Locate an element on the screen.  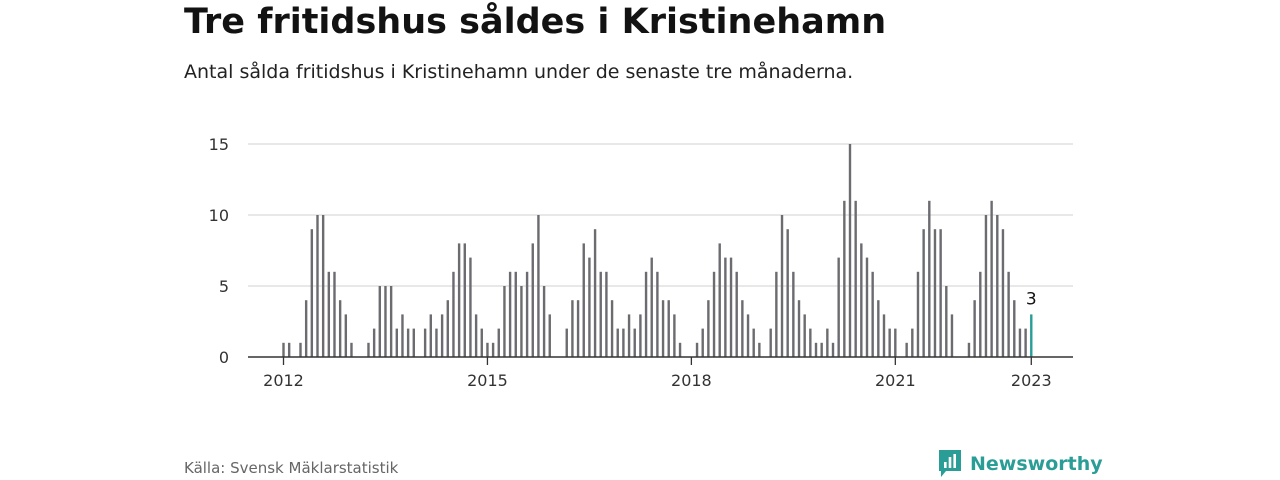
x-tick-label: 2023 is located at coordinates (1031, 380).